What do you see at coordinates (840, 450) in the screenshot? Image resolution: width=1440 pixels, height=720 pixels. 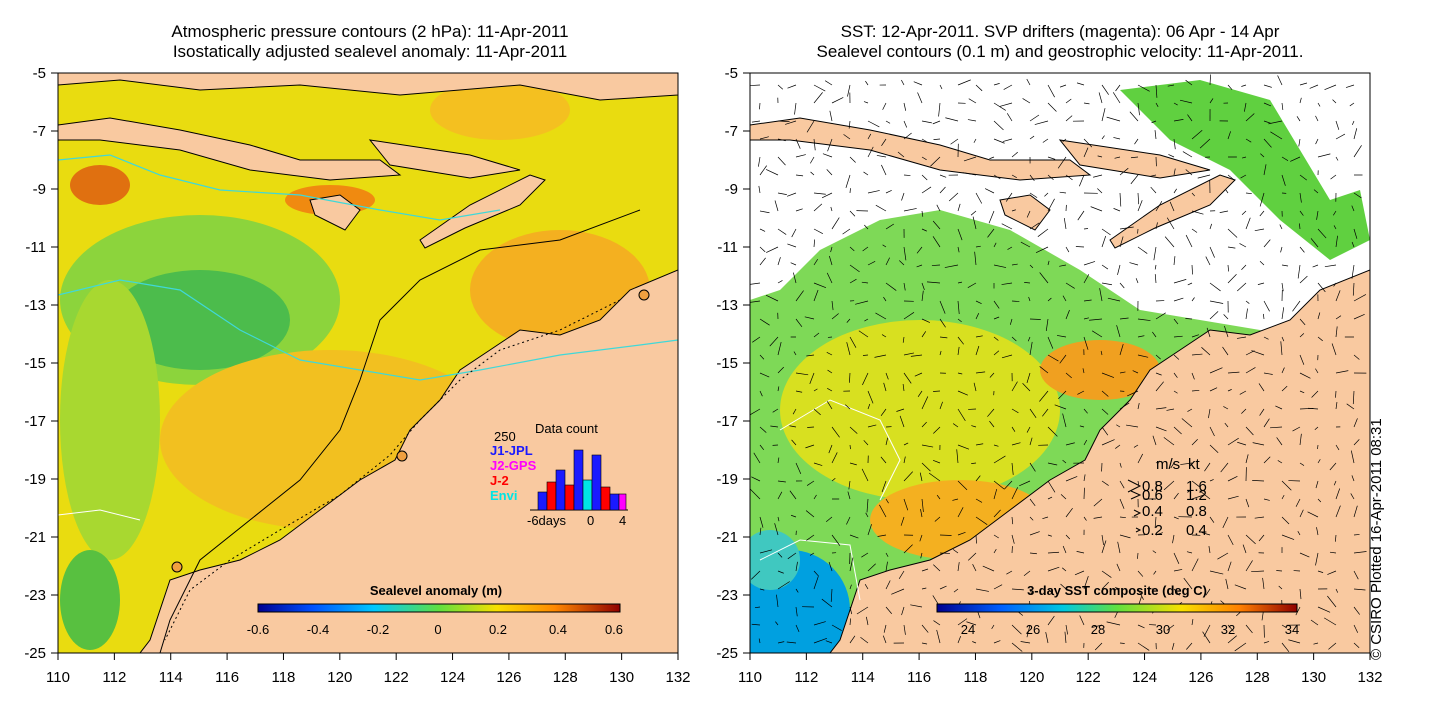 I see `sealevel-contour-white` at bounding box center [840, 450].